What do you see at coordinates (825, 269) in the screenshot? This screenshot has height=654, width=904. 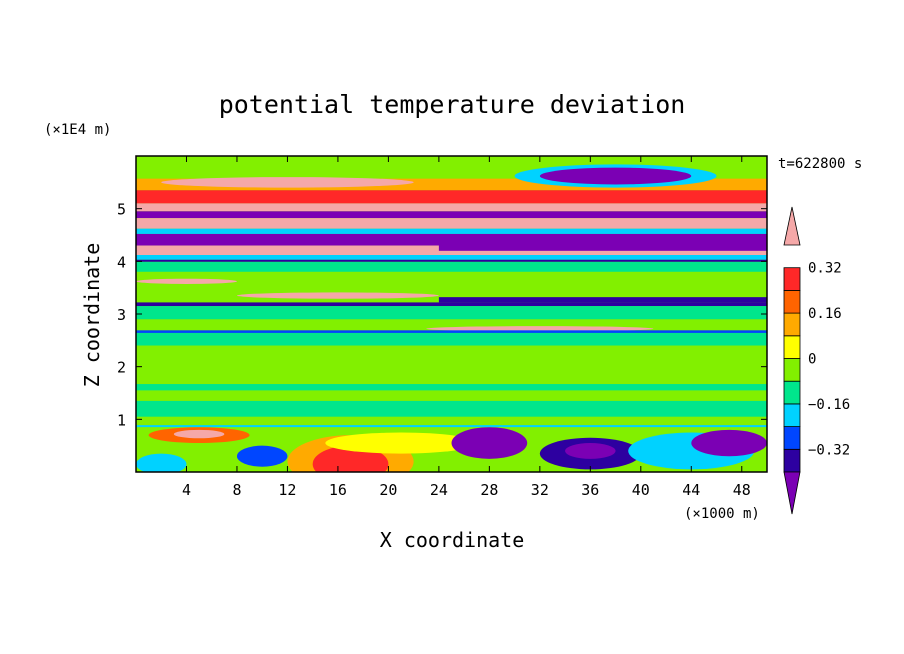 I see `colorbar-tick-label: 0.32` at bounding box center [825, 269].